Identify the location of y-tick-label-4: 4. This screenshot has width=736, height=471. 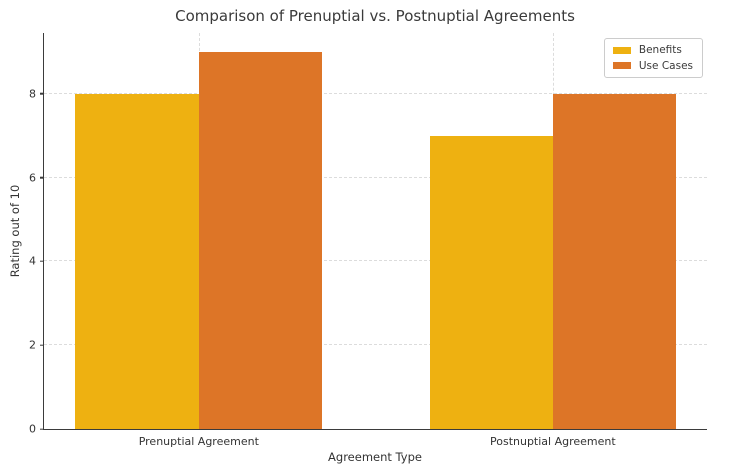
(32, 261).